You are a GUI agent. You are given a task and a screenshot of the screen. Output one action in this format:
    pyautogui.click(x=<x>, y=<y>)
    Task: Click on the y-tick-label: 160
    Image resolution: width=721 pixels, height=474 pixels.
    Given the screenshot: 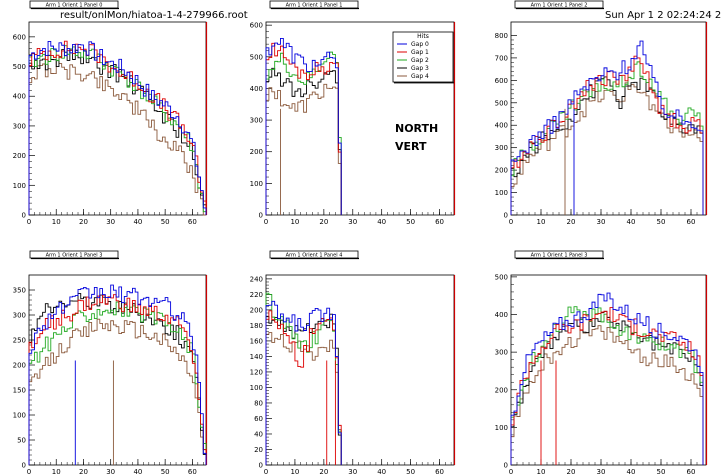 What is the action you would take?
    pyautogui.click(x=256, y=341)
    